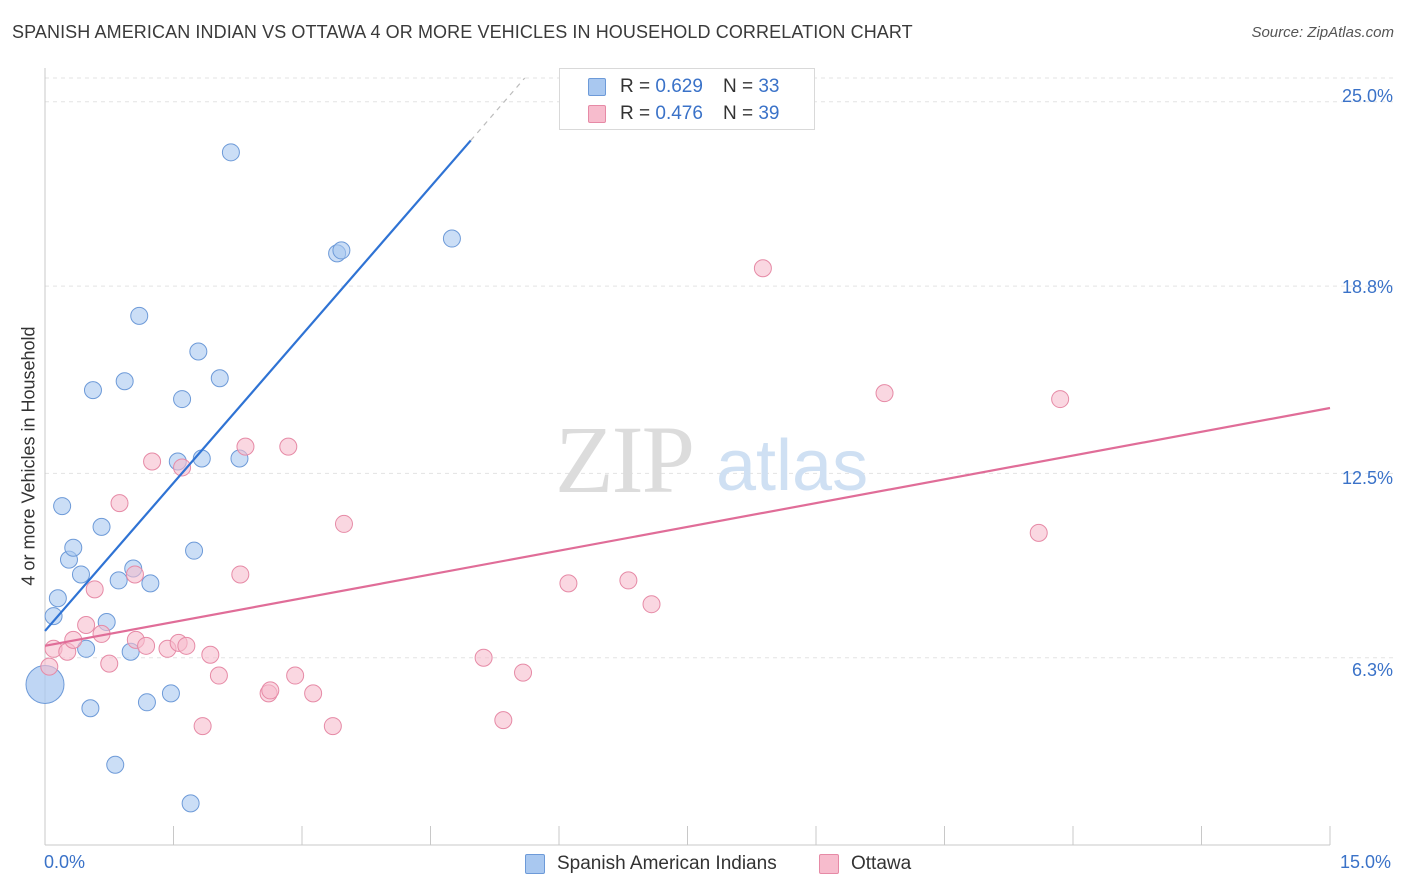  What do you see at coordinates (1372, 670) in the screenshot?
I see `y-tick-label-6-3: 6.3%` at bounding box center [1372, 670].